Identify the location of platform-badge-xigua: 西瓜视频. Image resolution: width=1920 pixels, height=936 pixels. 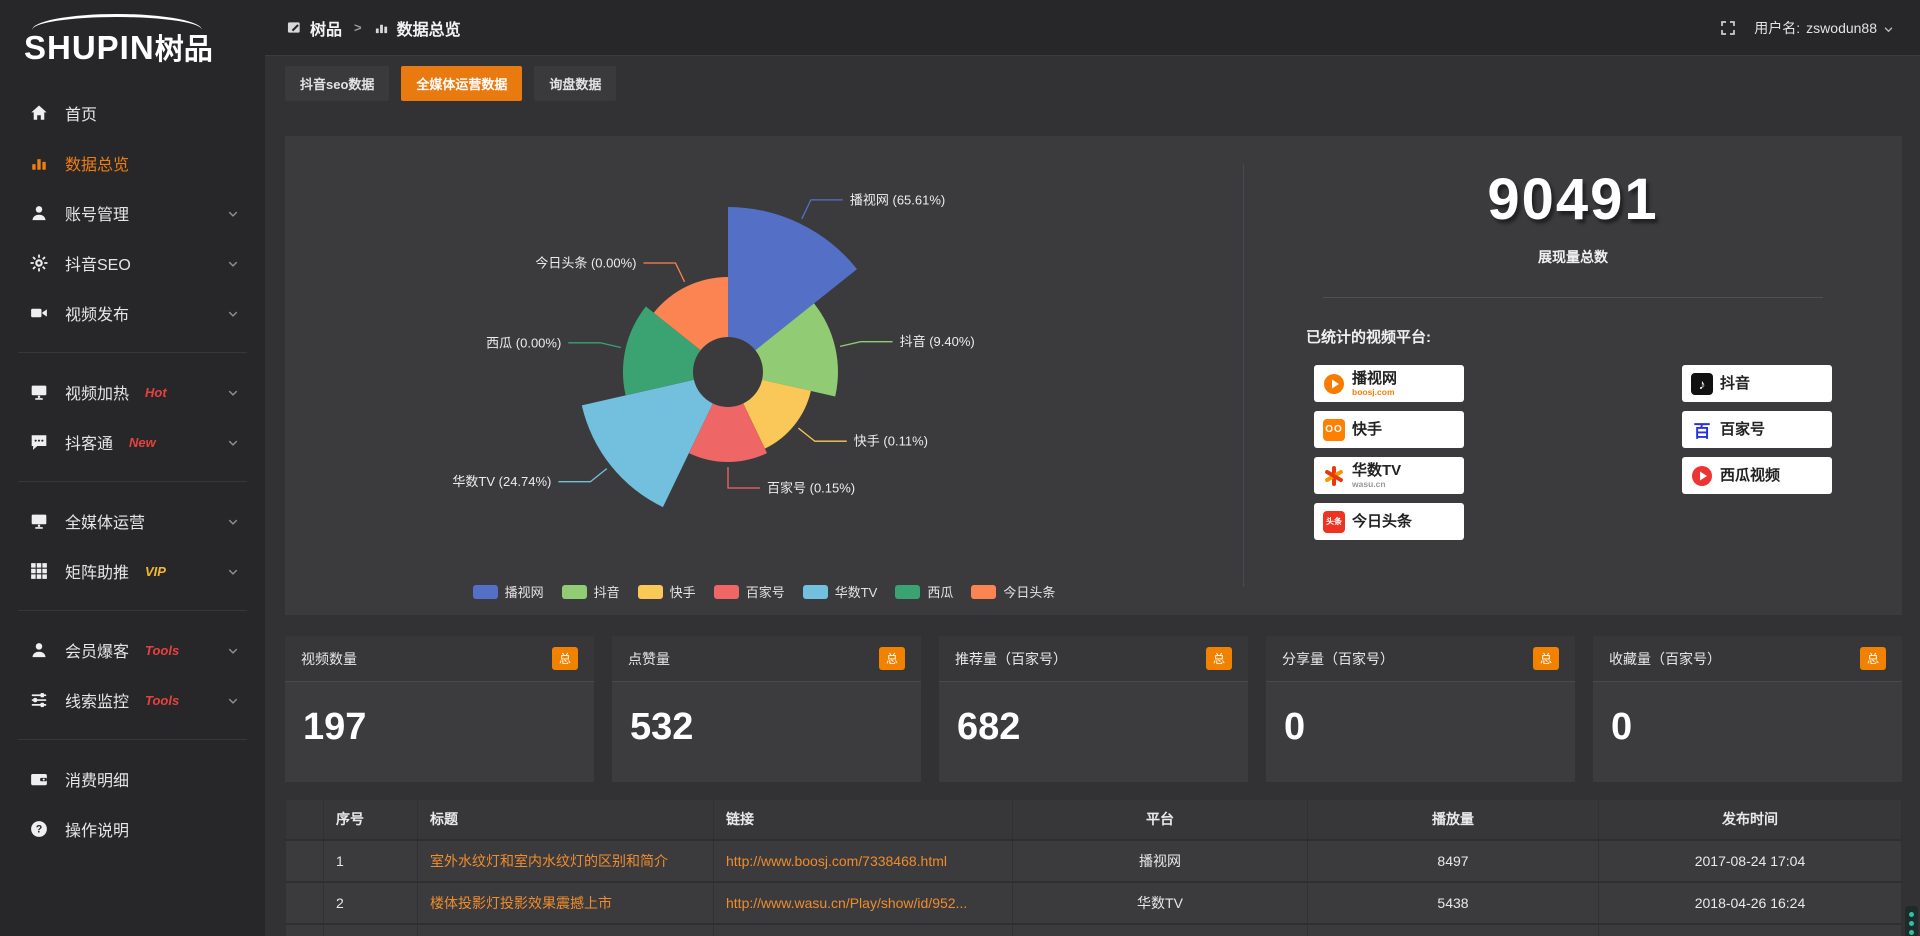
(1757, 475).